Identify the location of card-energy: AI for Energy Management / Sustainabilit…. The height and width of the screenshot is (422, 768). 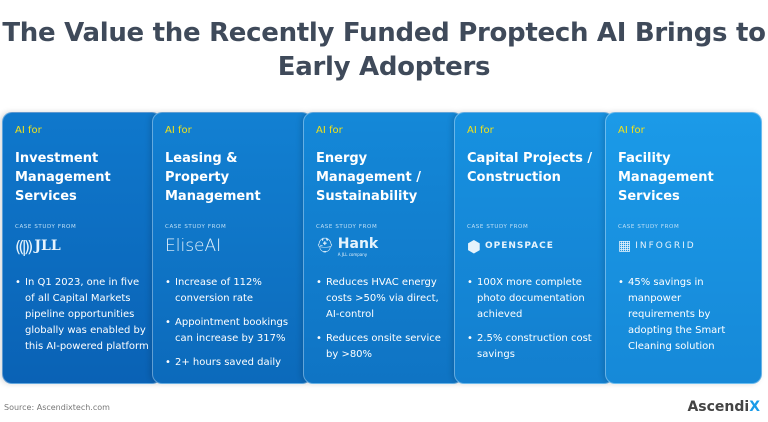
(383, 248).